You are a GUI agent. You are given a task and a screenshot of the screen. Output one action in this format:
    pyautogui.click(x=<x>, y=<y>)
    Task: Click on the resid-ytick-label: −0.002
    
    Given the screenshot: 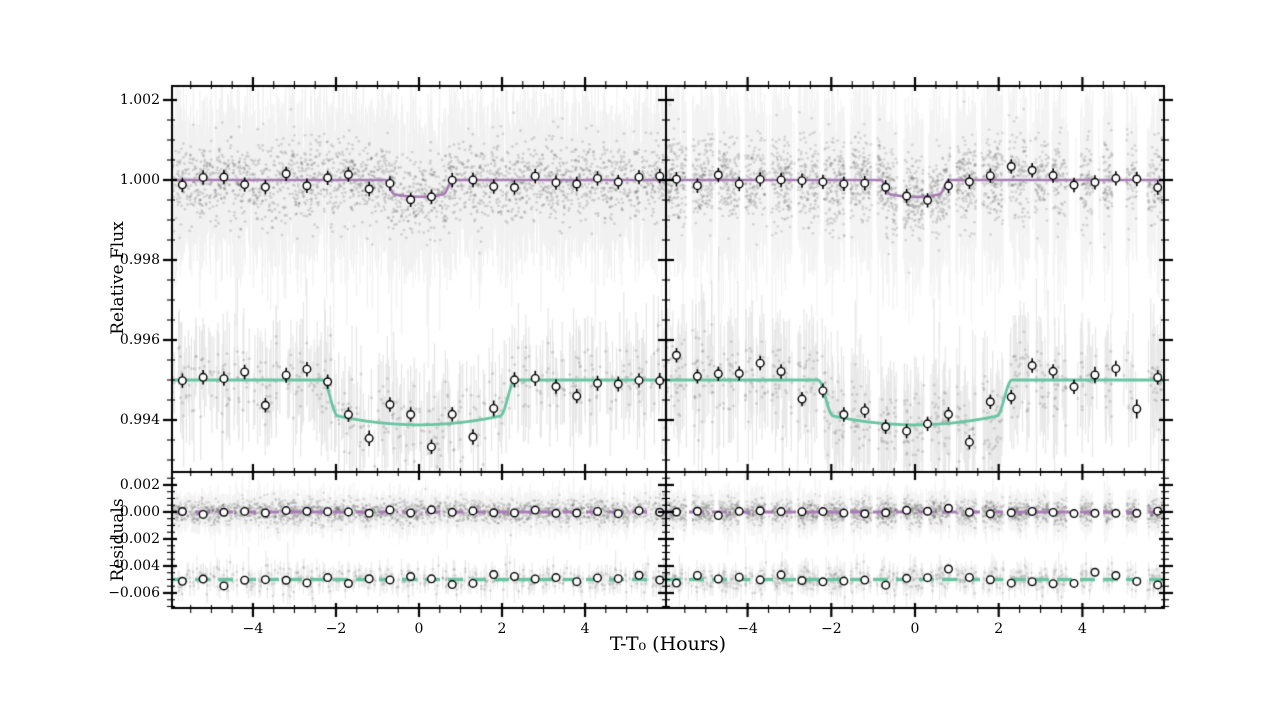 What is the action you would take?
    pyautogui.click(x=134, y=538)
    